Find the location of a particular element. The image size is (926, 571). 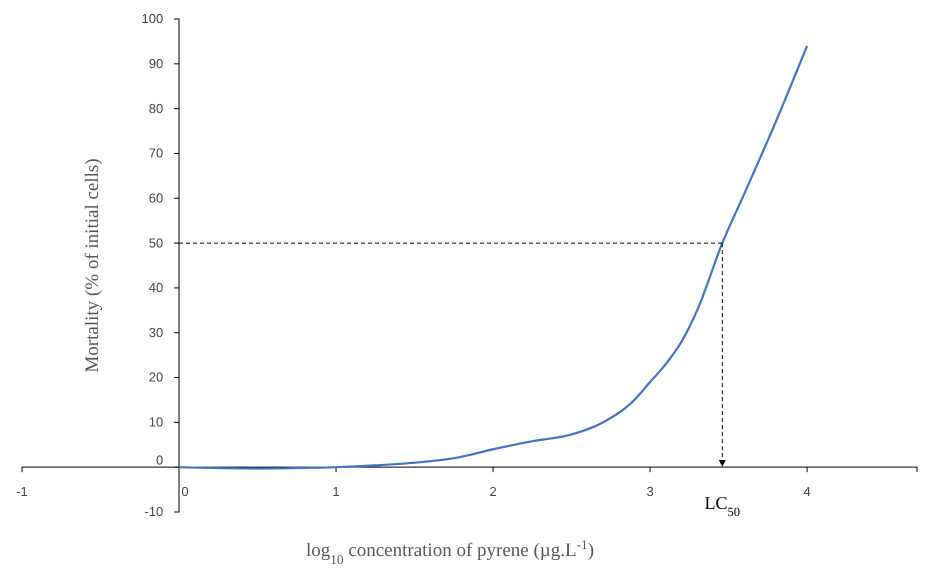

y-tick-label: 10 is located at coordinates (156, 422).